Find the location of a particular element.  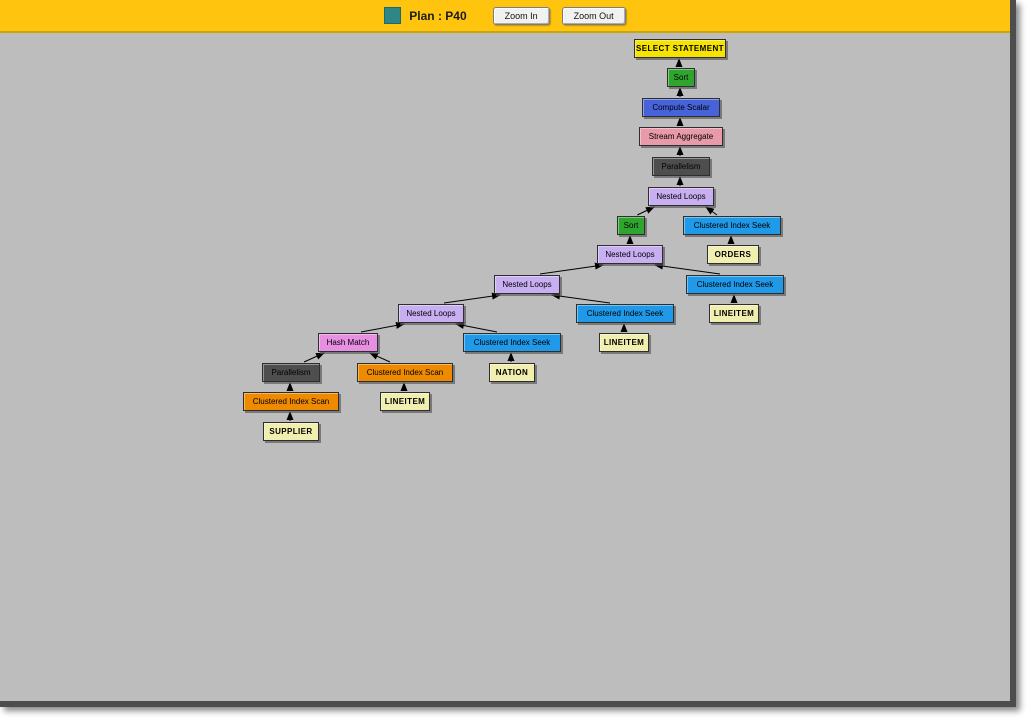

plan-node-compute-scalar: Compute Scalar is located at coordinates (681, 107).